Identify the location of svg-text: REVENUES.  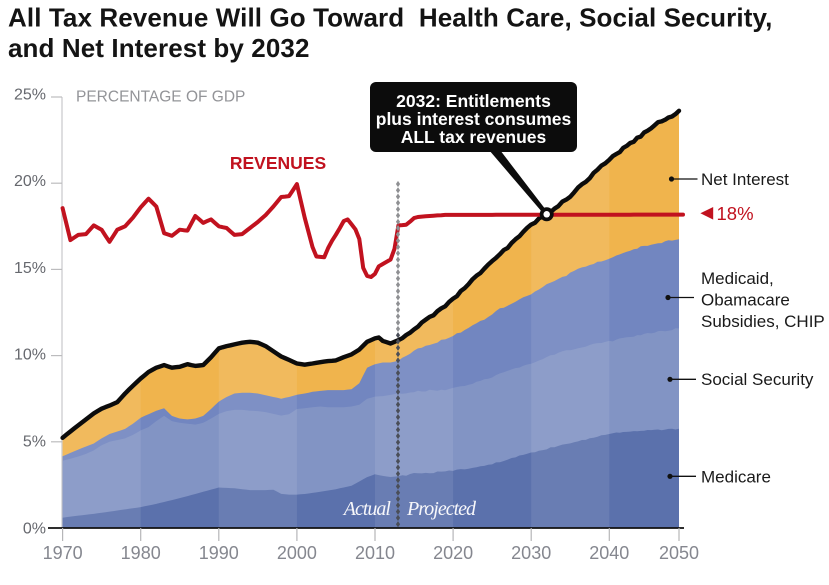
(278, 163).